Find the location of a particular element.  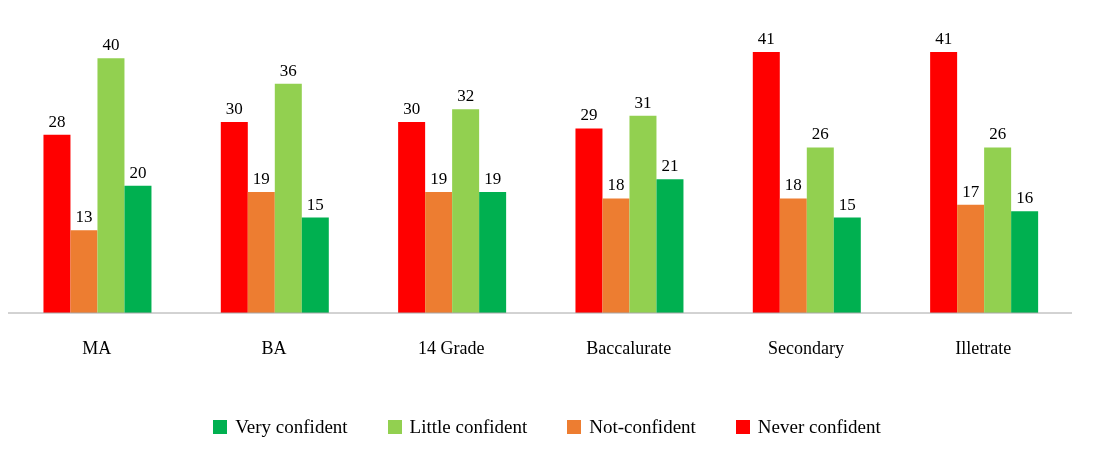

data-label: 21 is located at coordinates (670, 166).